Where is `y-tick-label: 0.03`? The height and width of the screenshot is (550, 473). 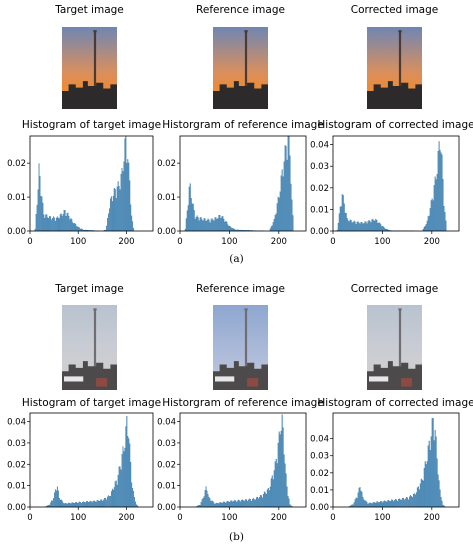
y-tick-label: 0.03 is located at coordinates (319, 167).